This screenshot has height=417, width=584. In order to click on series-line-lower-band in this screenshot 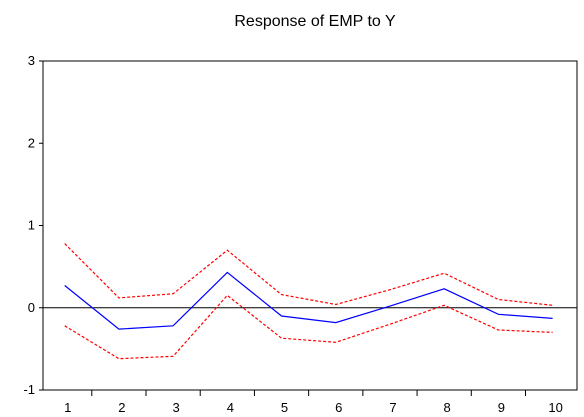, I will do `click(308, 327)`.